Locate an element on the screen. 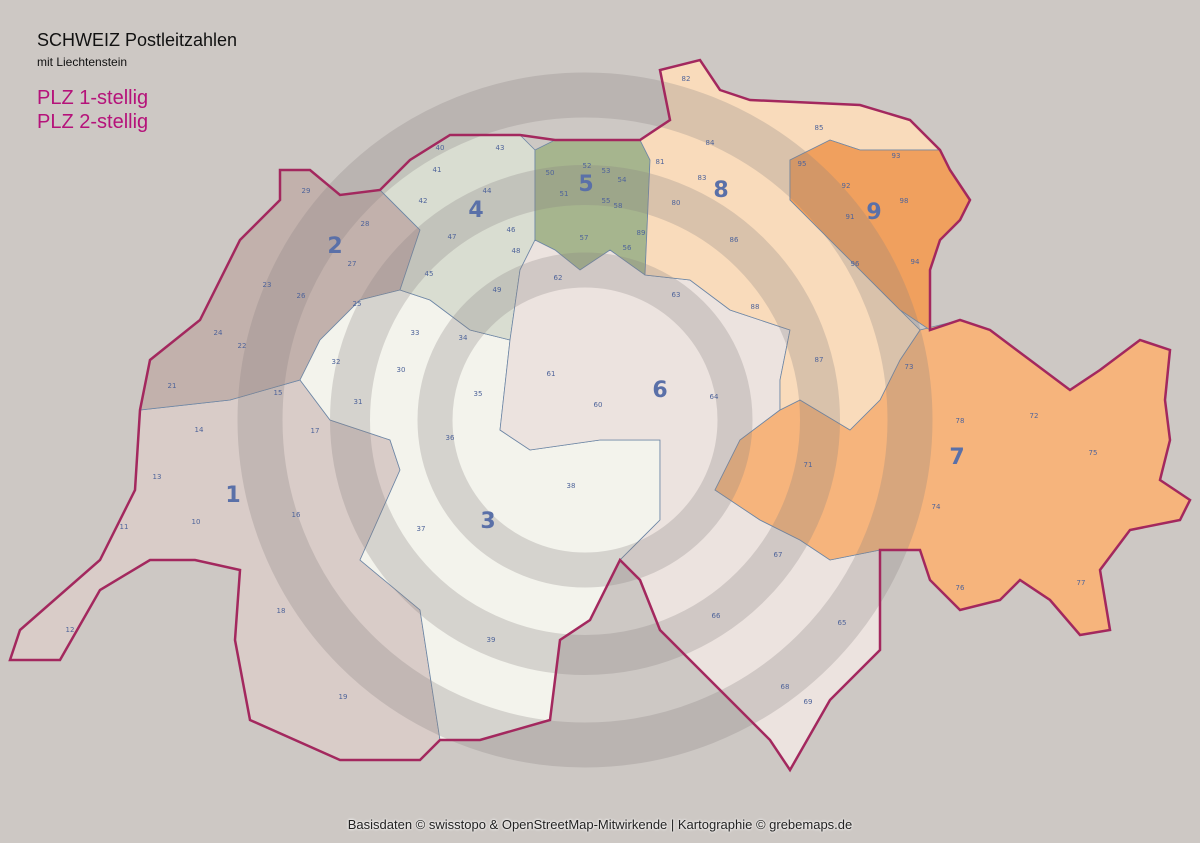  plz2-label-18: 18 is located at coordinates (281, 611).